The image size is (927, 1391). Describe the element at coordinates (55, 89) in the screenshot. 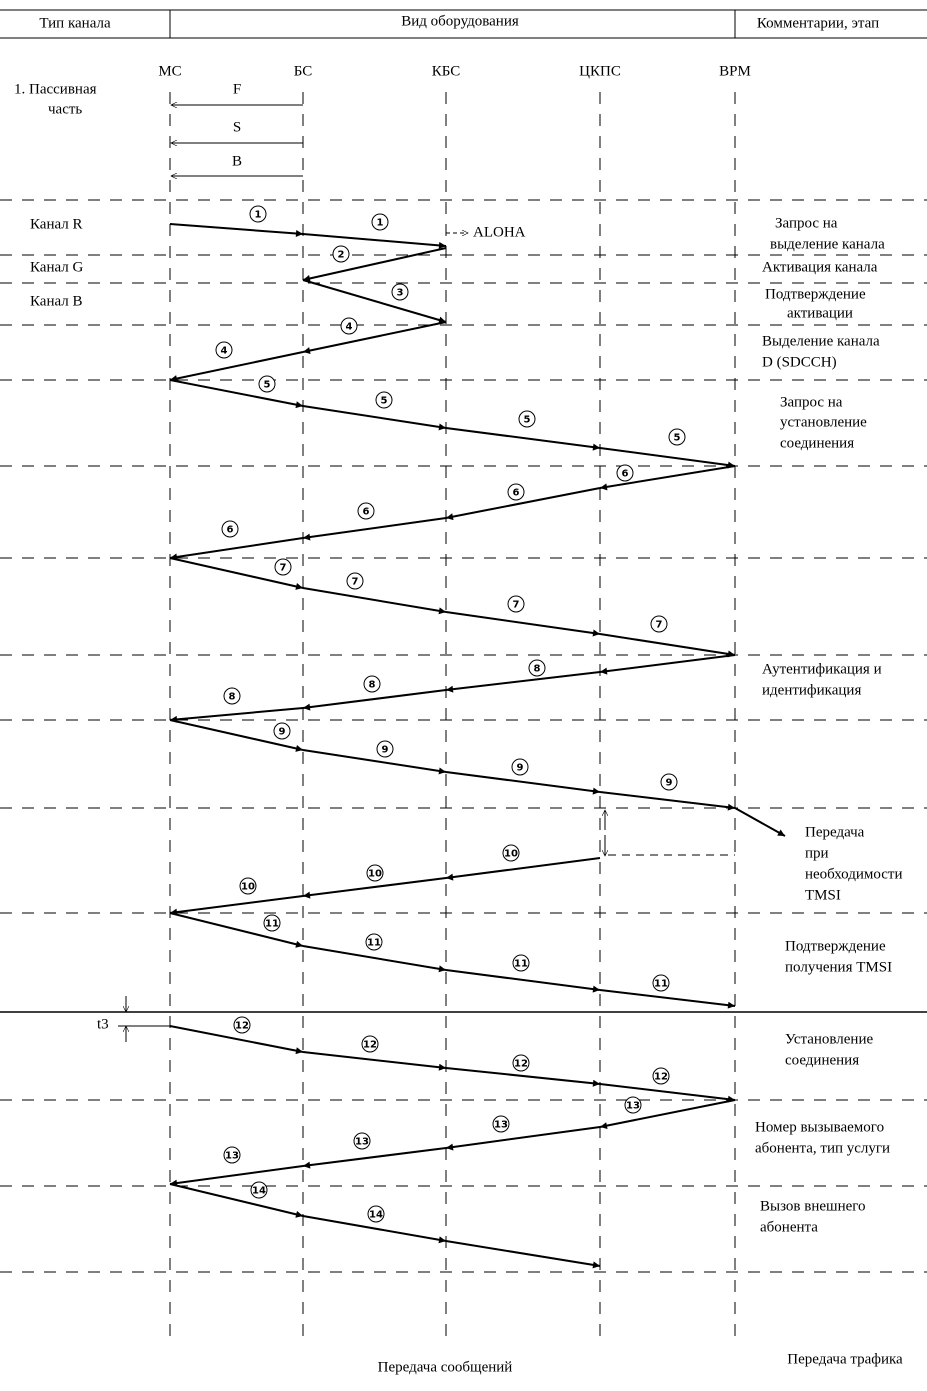

I see `passive-title: 1. Пассивная` at that location.